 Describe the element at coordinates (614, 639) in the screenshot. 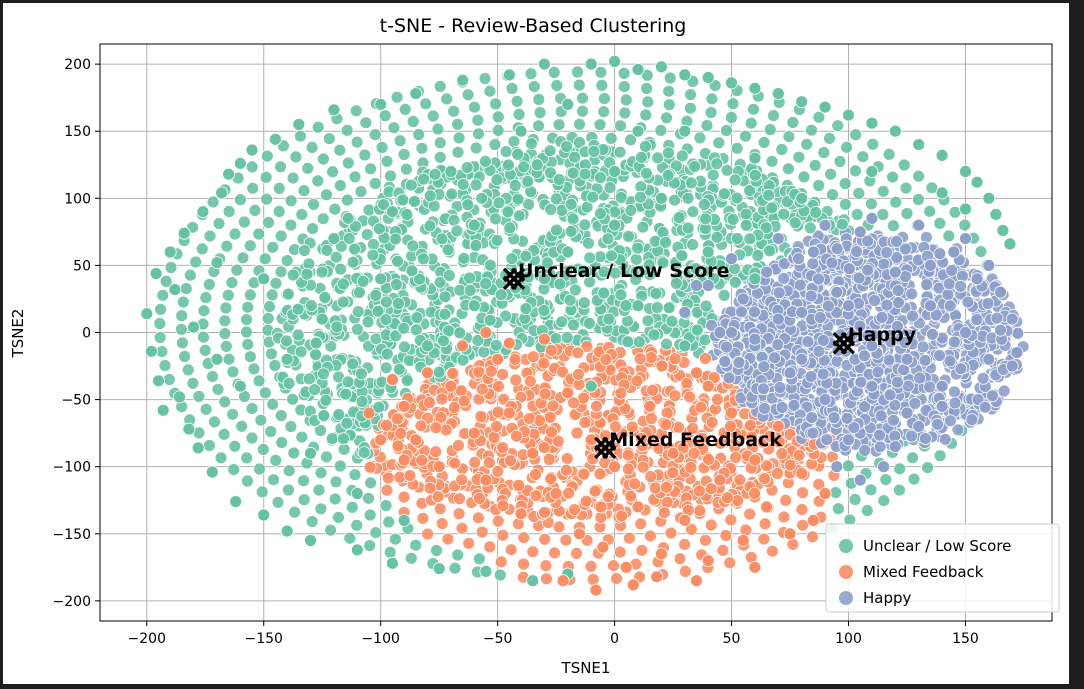

I see `x-tick-label: 0` at that location.